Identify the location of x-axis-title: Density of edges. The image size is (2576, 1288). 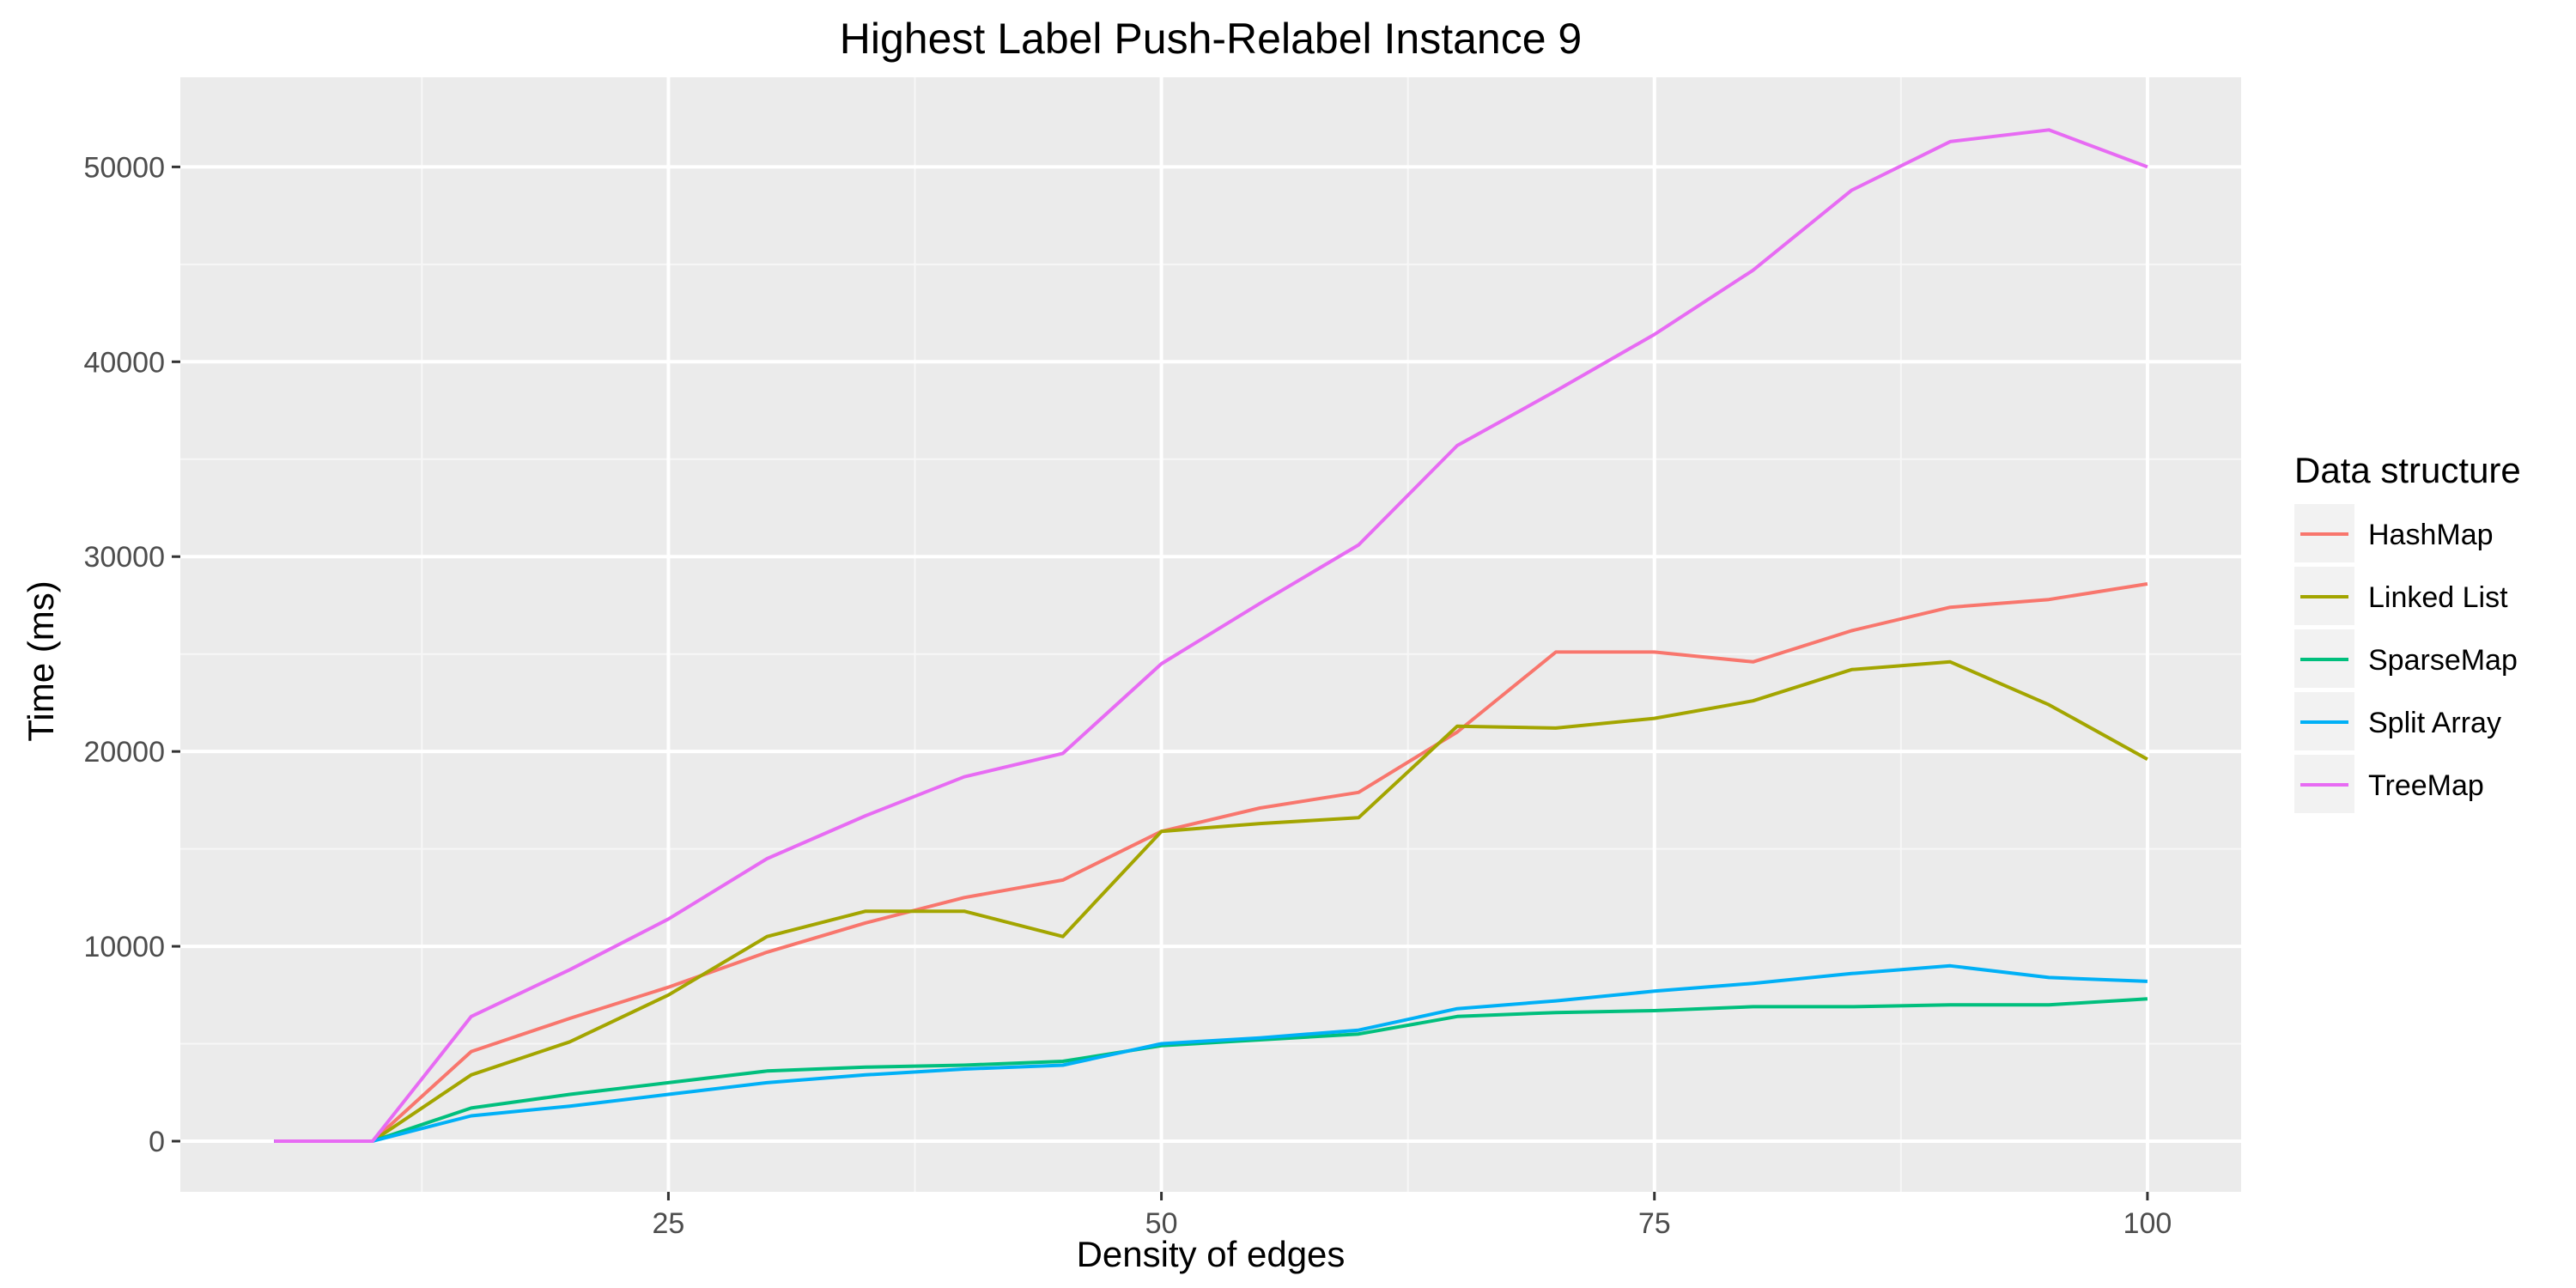
(1211, 1254).